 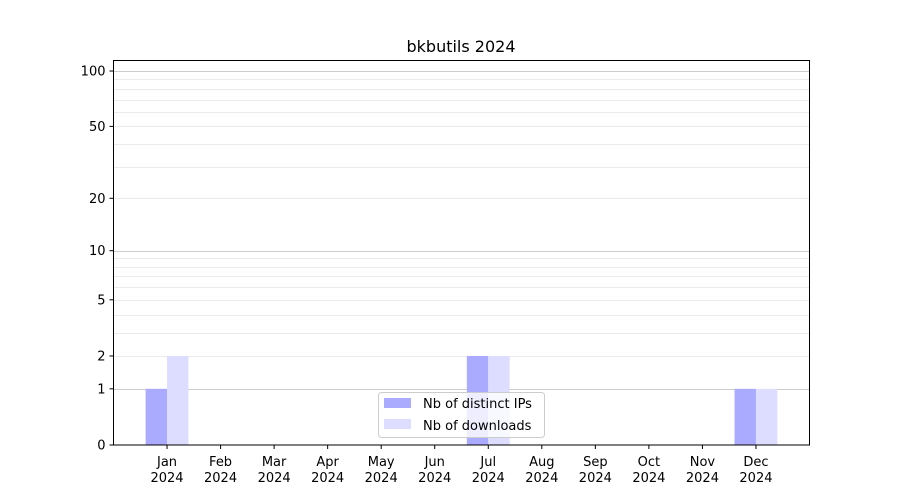 What do you see at coordinates (97, 251) in the screenshot?
I see `y-tick-label: 10` at bounding box center [97, 251].